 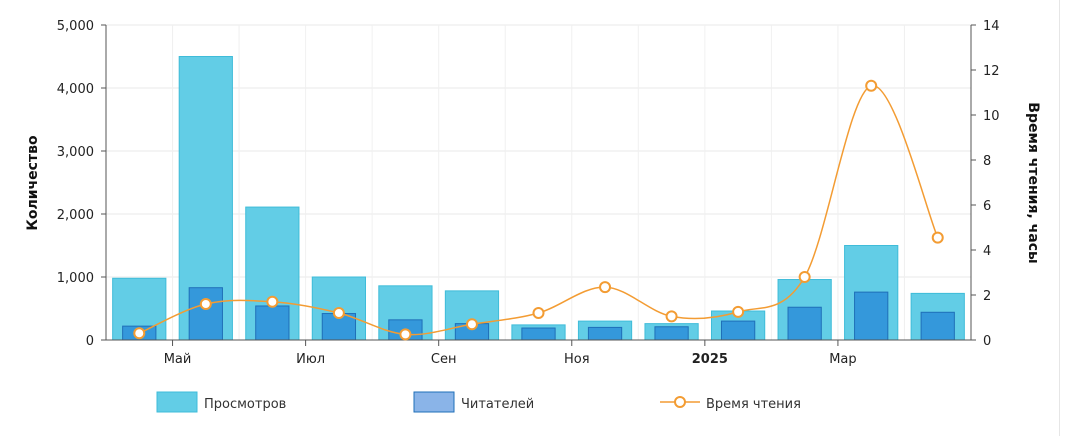 I want to click on y2-tick-label: 14, so click(x=991, y=26).